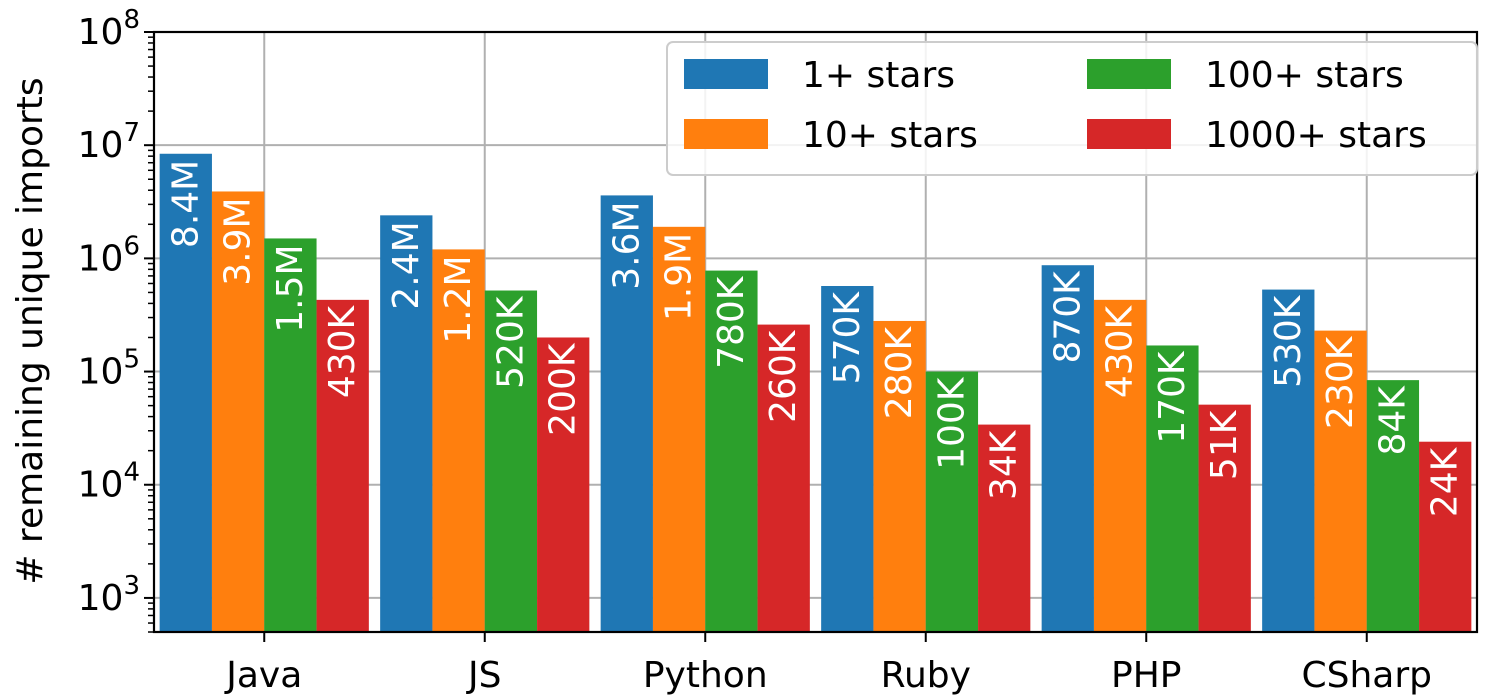 The width and height of the screenshot is (1500, 700). What do you see at coordinates (926, 675) in the screenshot?
I see `x-tick-label: Ruby` at bounding box center [926, 675].